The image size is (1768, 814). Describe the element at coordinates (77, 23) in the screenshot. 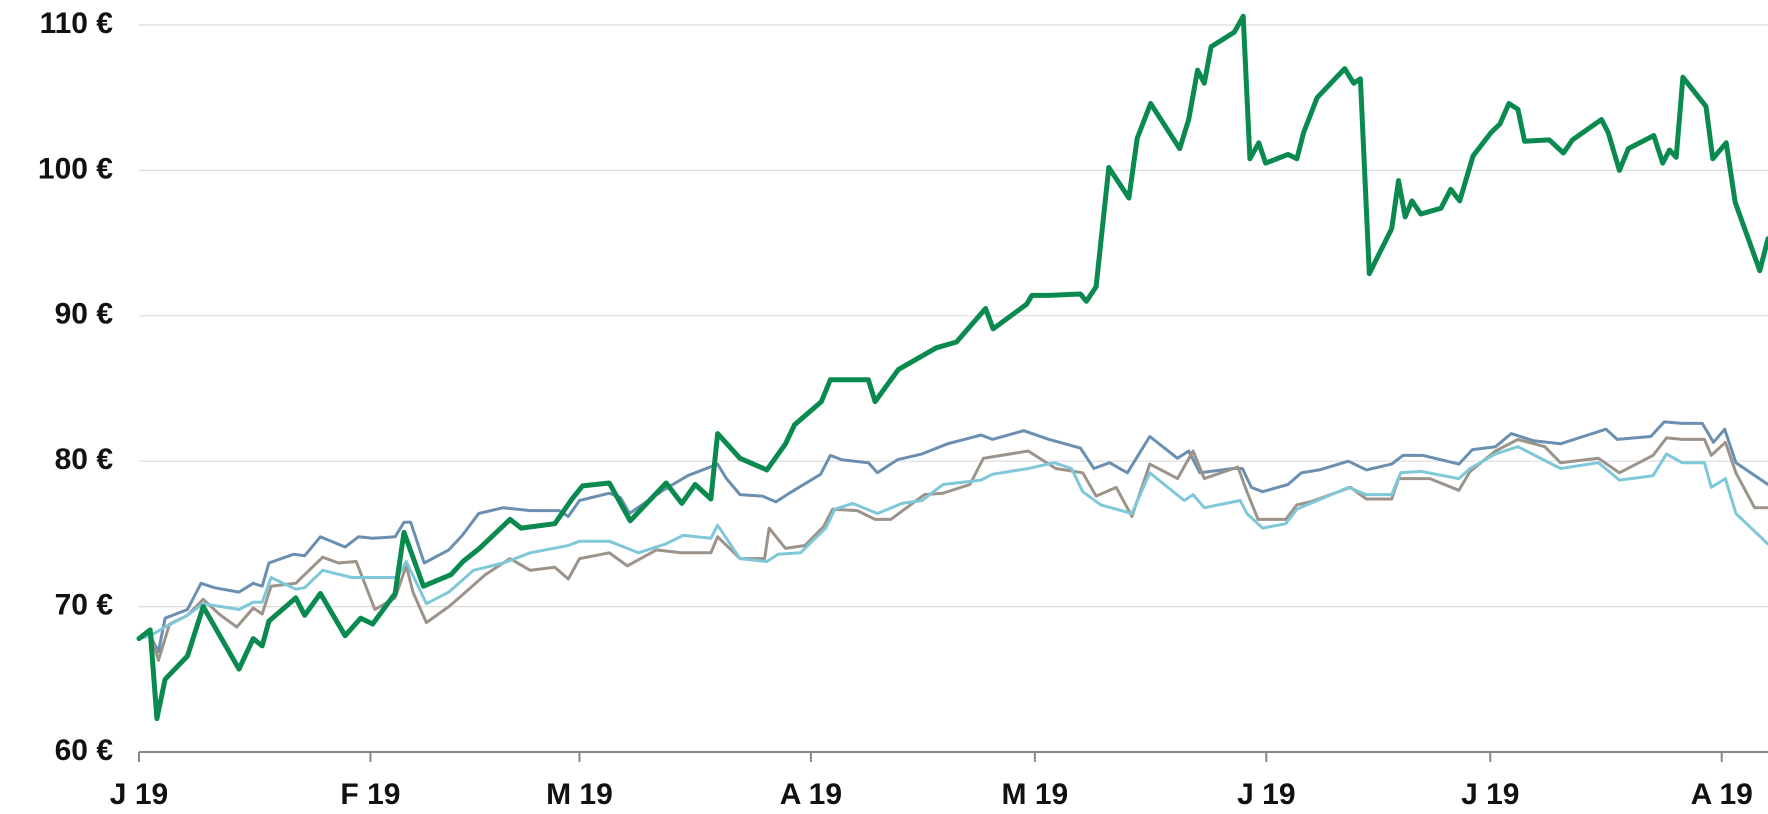

I see `y-tick-label: 110 €` at that location.